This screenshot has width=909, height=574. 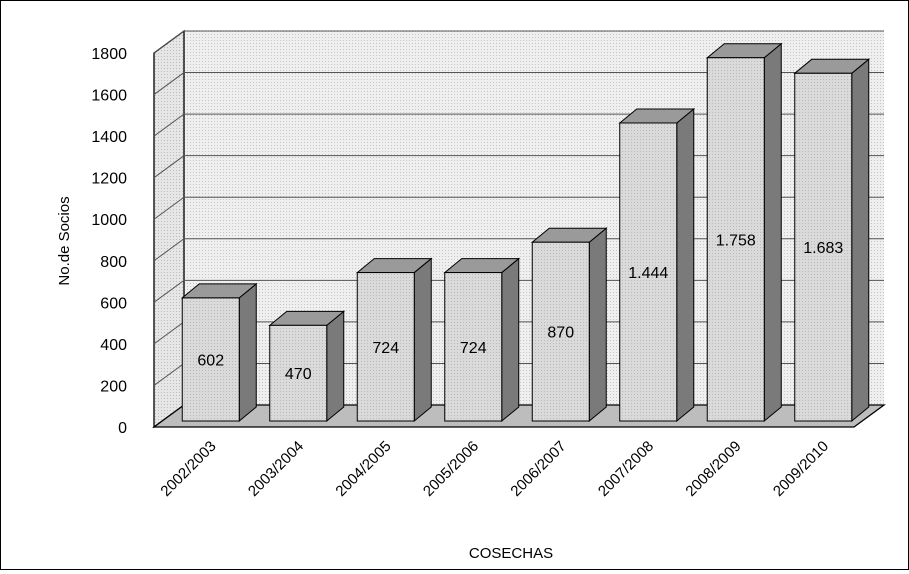 What do you see at coordinates (363, 469) in the screenshot?
I see `x-tick-label: 2004/2005` at bounding box center [363, 469].